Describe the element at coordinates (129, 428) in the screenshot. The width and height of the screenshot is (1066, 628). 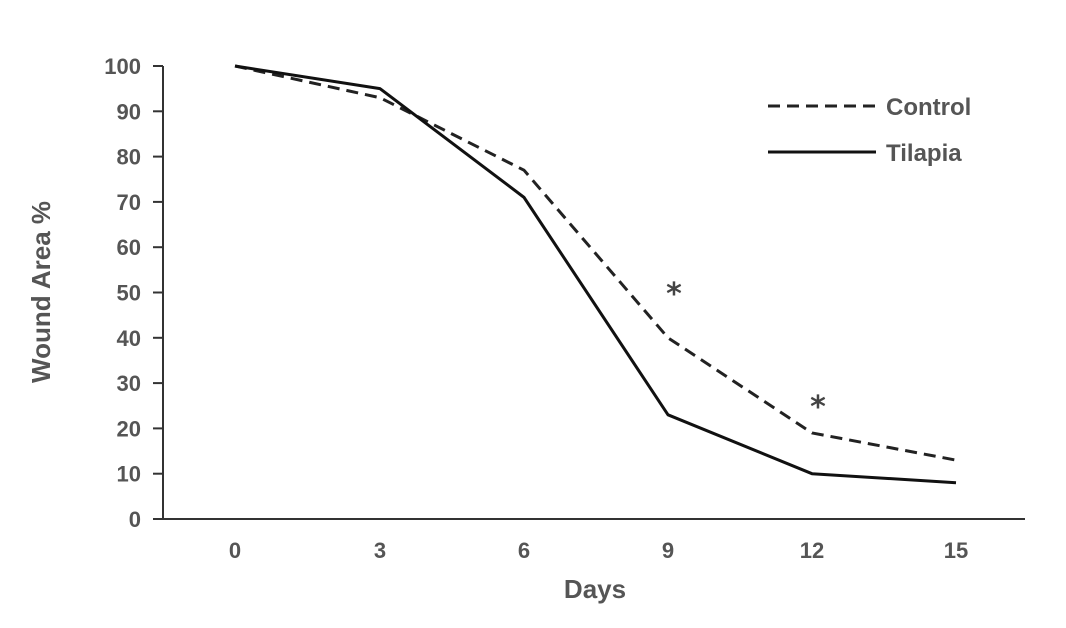
I see `y-tick-label: 20` at that location.